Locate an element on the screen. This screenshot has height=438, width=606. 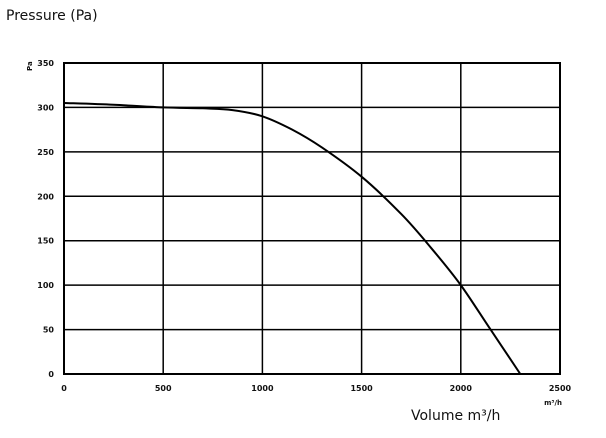
y-tick-label: 150 is located at coordinates (45, 241).